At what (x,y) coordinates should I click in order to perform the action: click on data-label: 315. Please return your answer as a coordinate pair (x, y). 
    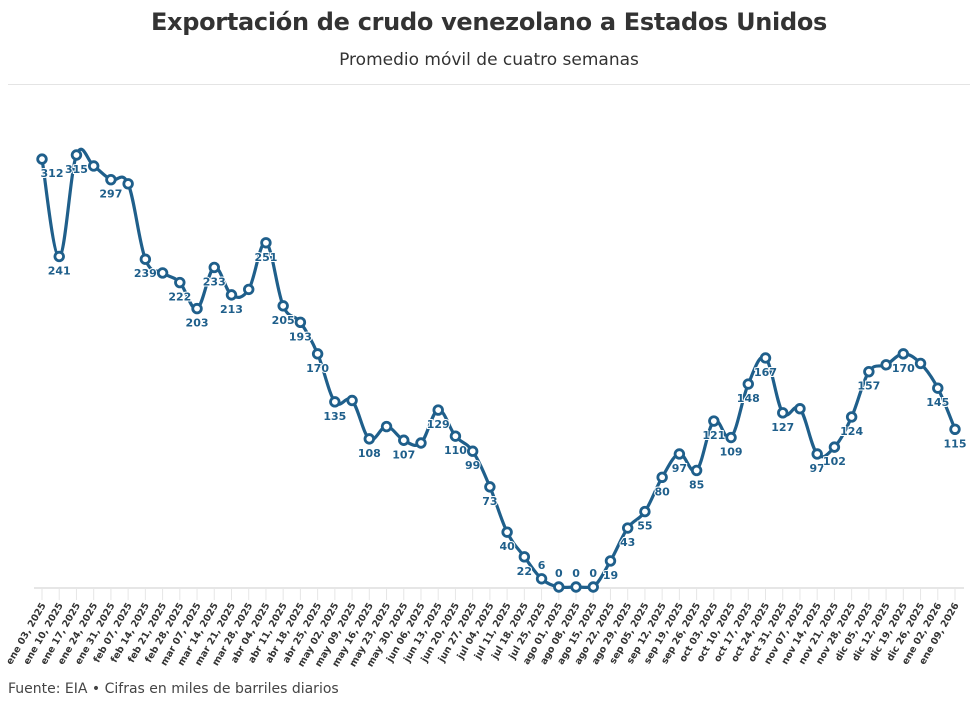
    Looking at the image, I should click on (76, 169).